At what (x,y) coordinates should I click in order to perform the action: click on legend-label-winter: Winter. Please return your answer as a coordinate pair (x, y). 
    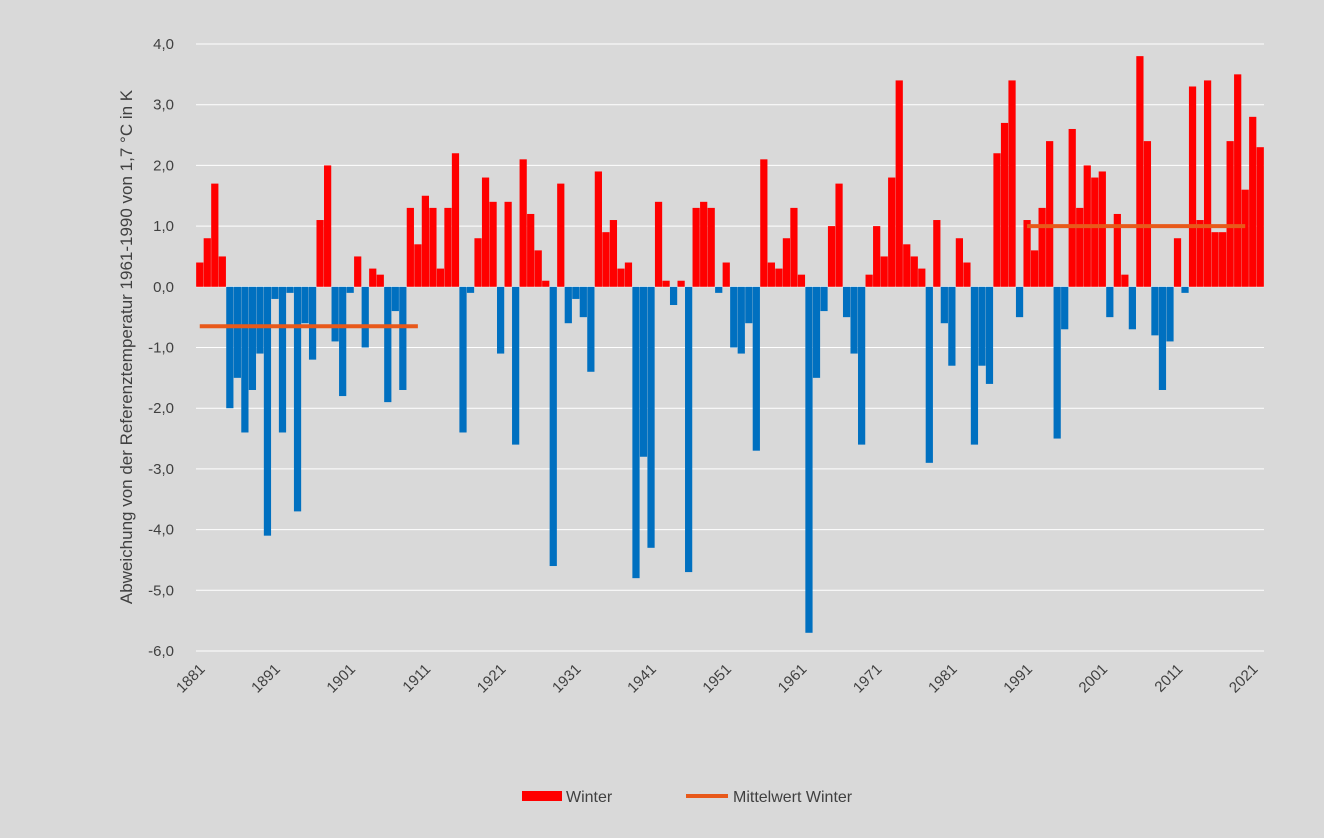
    Looking at the image, I should click on (589, 797).